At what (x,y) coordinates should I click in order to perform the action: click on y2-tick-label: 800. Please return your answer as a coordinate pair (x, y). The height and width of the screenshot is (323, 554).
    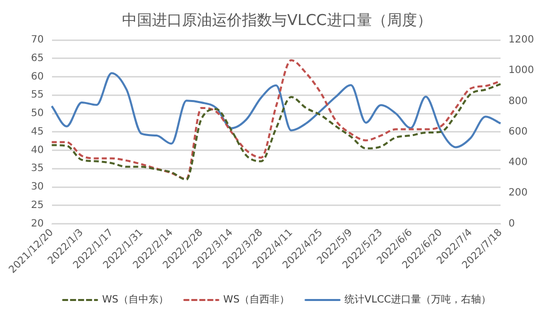
    Looking at the image, I should click on (518, 101).